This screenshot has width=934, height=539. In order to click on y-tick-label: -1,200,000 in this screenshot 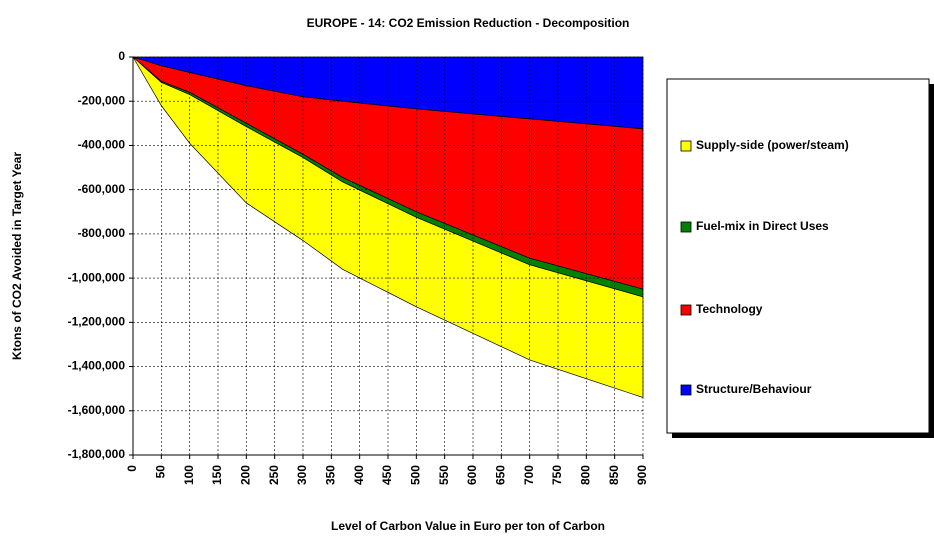, I will do `click(97, 322)`.